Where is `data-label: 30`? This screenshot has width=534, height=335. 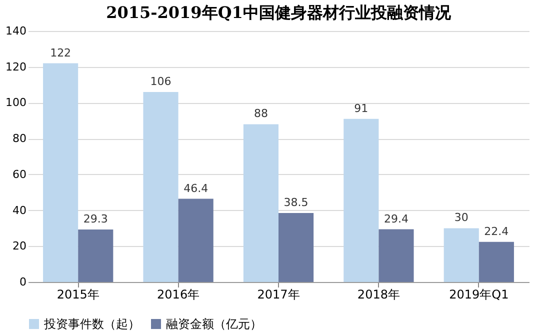
data-label: 30 is located at coordinates (461, 217).